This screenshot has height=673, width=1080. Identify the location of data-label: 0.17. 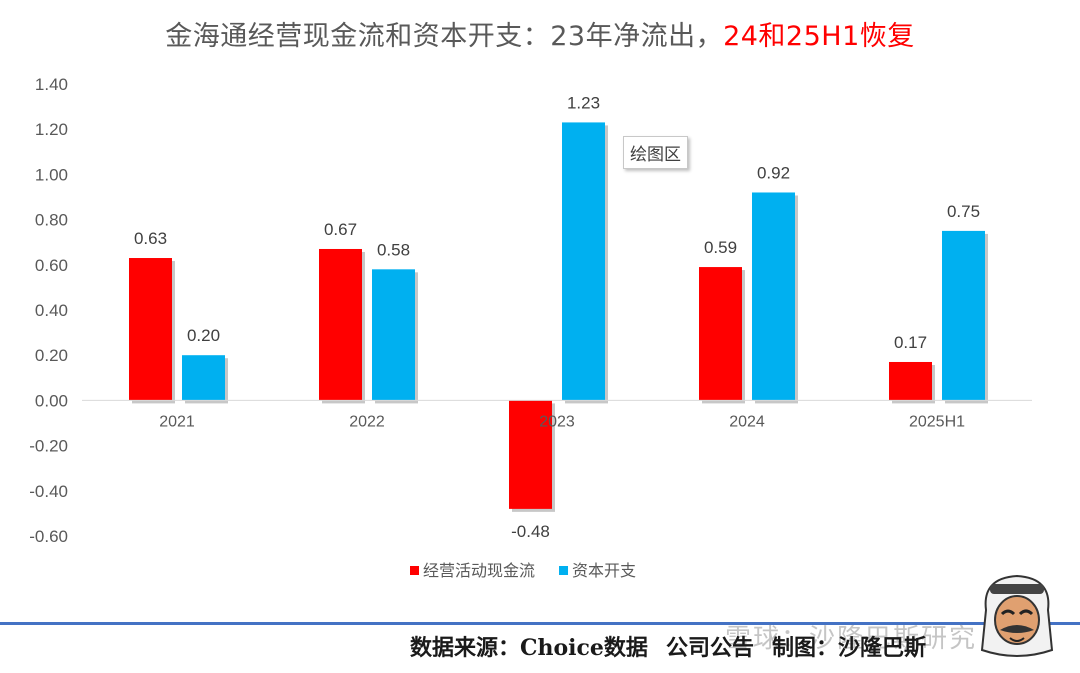
(910, 342).